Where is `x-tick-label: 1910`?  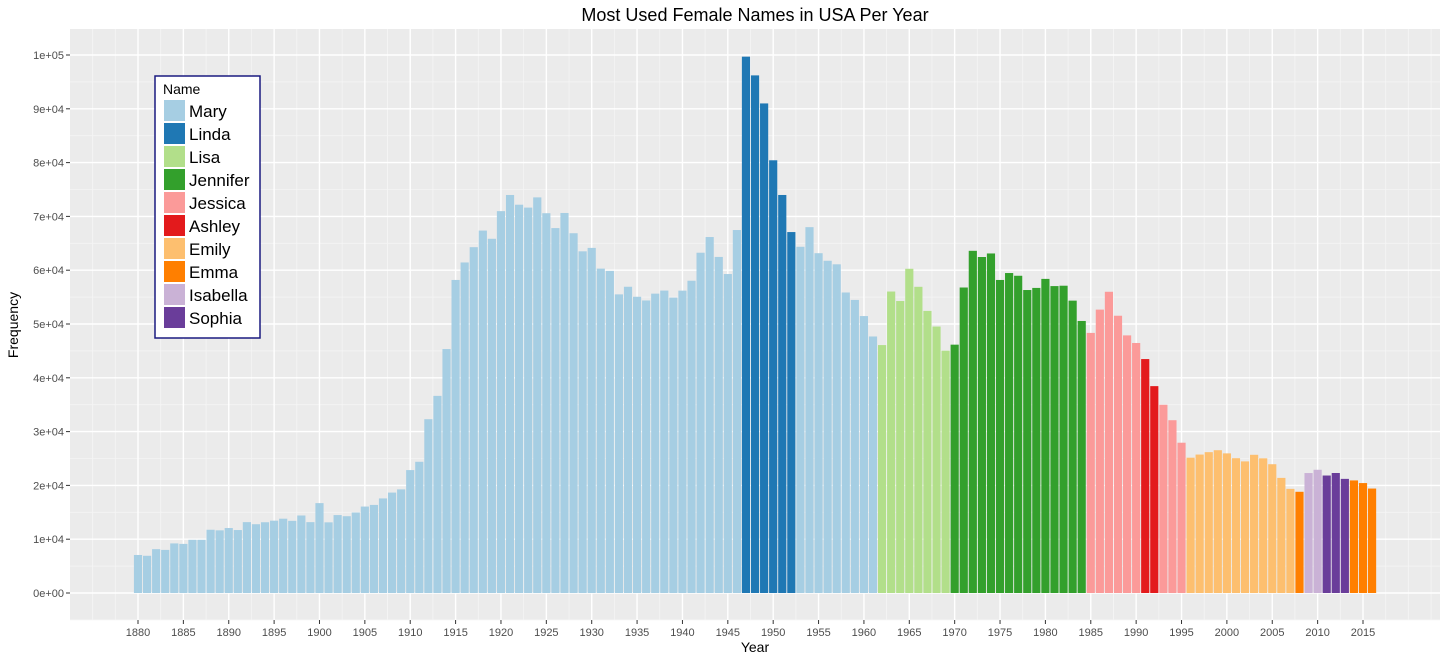 x-tick-label: 1910 is located at coordinates (410, 633).